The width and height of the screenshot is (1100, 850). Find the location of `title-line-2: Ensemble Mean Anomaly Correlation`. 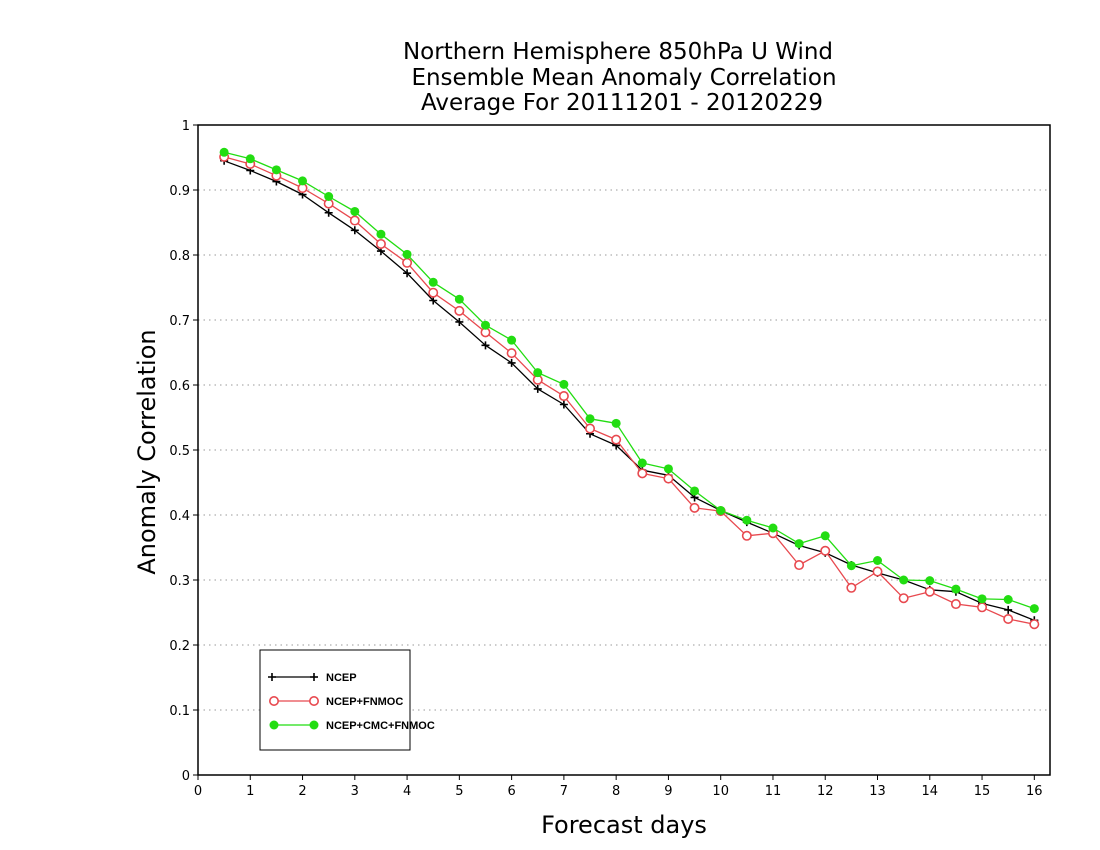

title-line-2: Ensemble Mean Anomaly Correlation is located at coordinates (623, 78).